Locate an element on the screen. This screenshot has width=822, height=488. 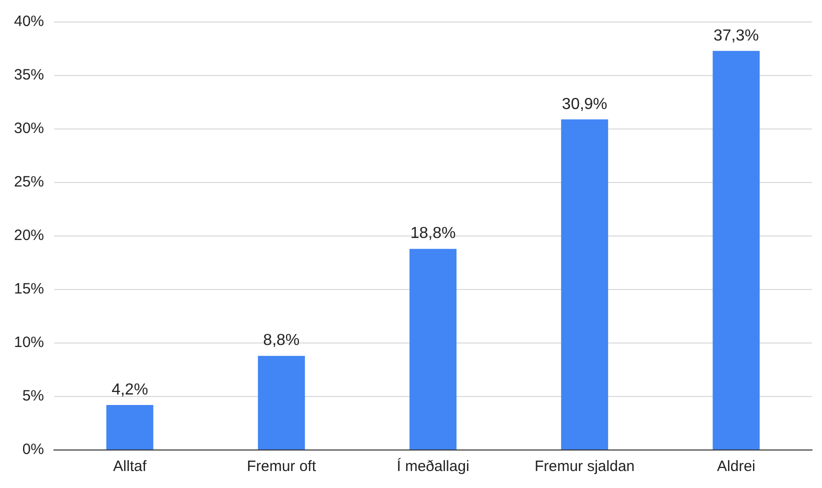
x-tick-label: Í meðallagi is located at coordinates (433, 466).